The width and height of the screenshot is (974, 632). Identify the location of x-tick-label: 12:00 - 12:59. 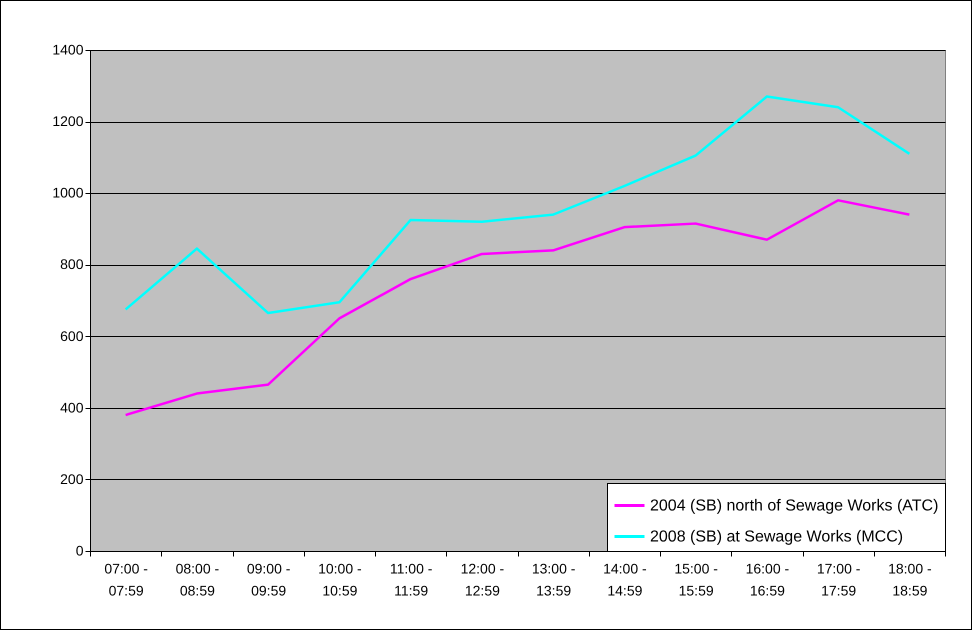
(482, 579).